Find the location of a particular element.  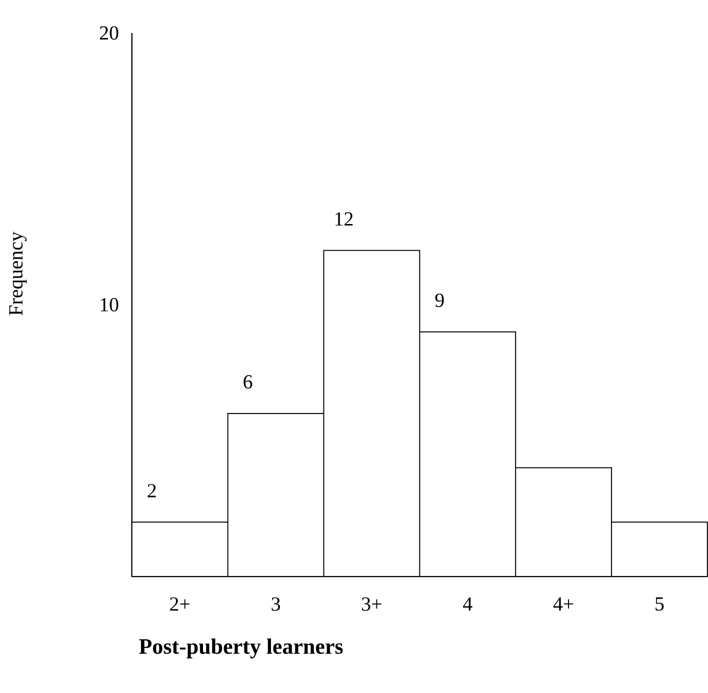

y-tick-label: 10 is located at coordinates (109, 305).